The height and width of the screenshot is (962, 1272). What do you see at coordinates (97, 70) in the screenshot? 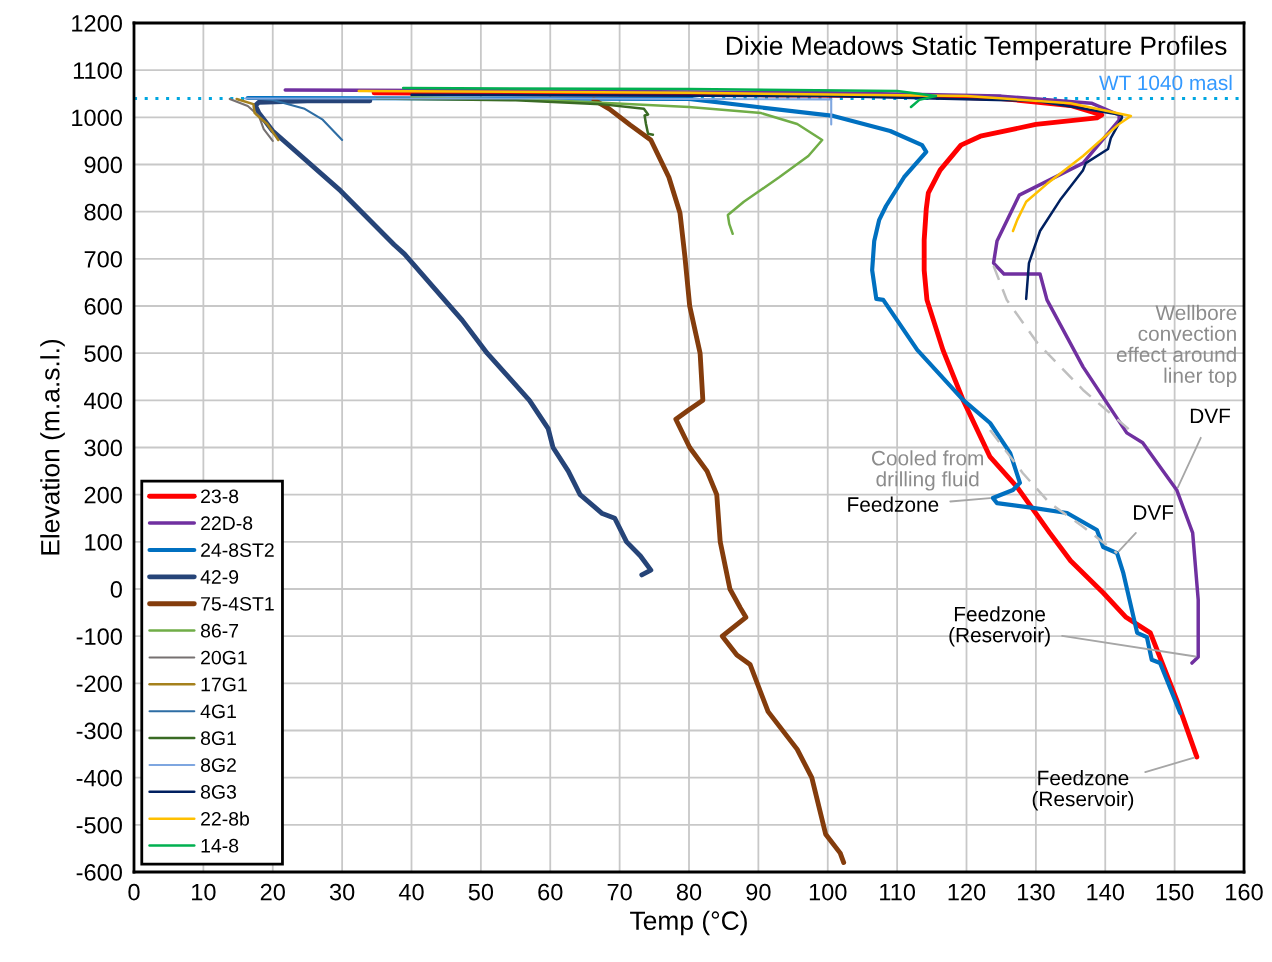
I see `y-tick-label: 1100` at bounding box center [97, 70].